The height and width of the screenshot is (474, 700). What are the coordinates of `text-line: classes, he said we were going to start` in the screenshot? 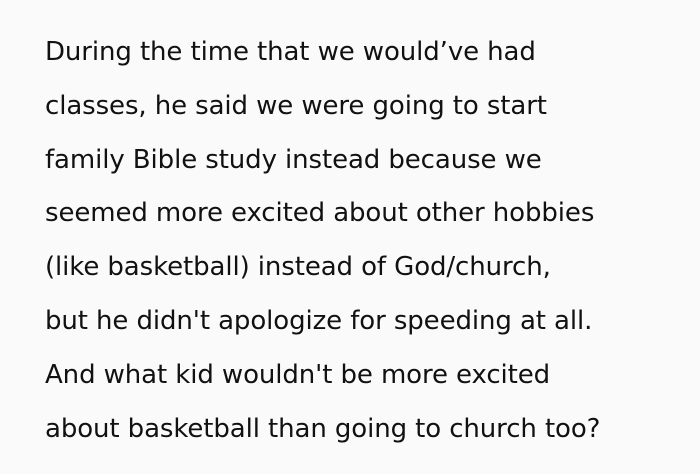 It's located at (296, 105).